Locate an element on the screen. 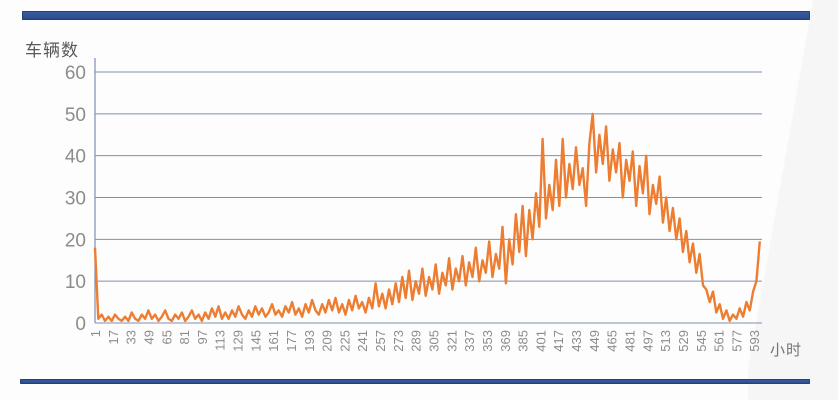  x-tick-label-33: 33 is located at coordinates (131, 337).